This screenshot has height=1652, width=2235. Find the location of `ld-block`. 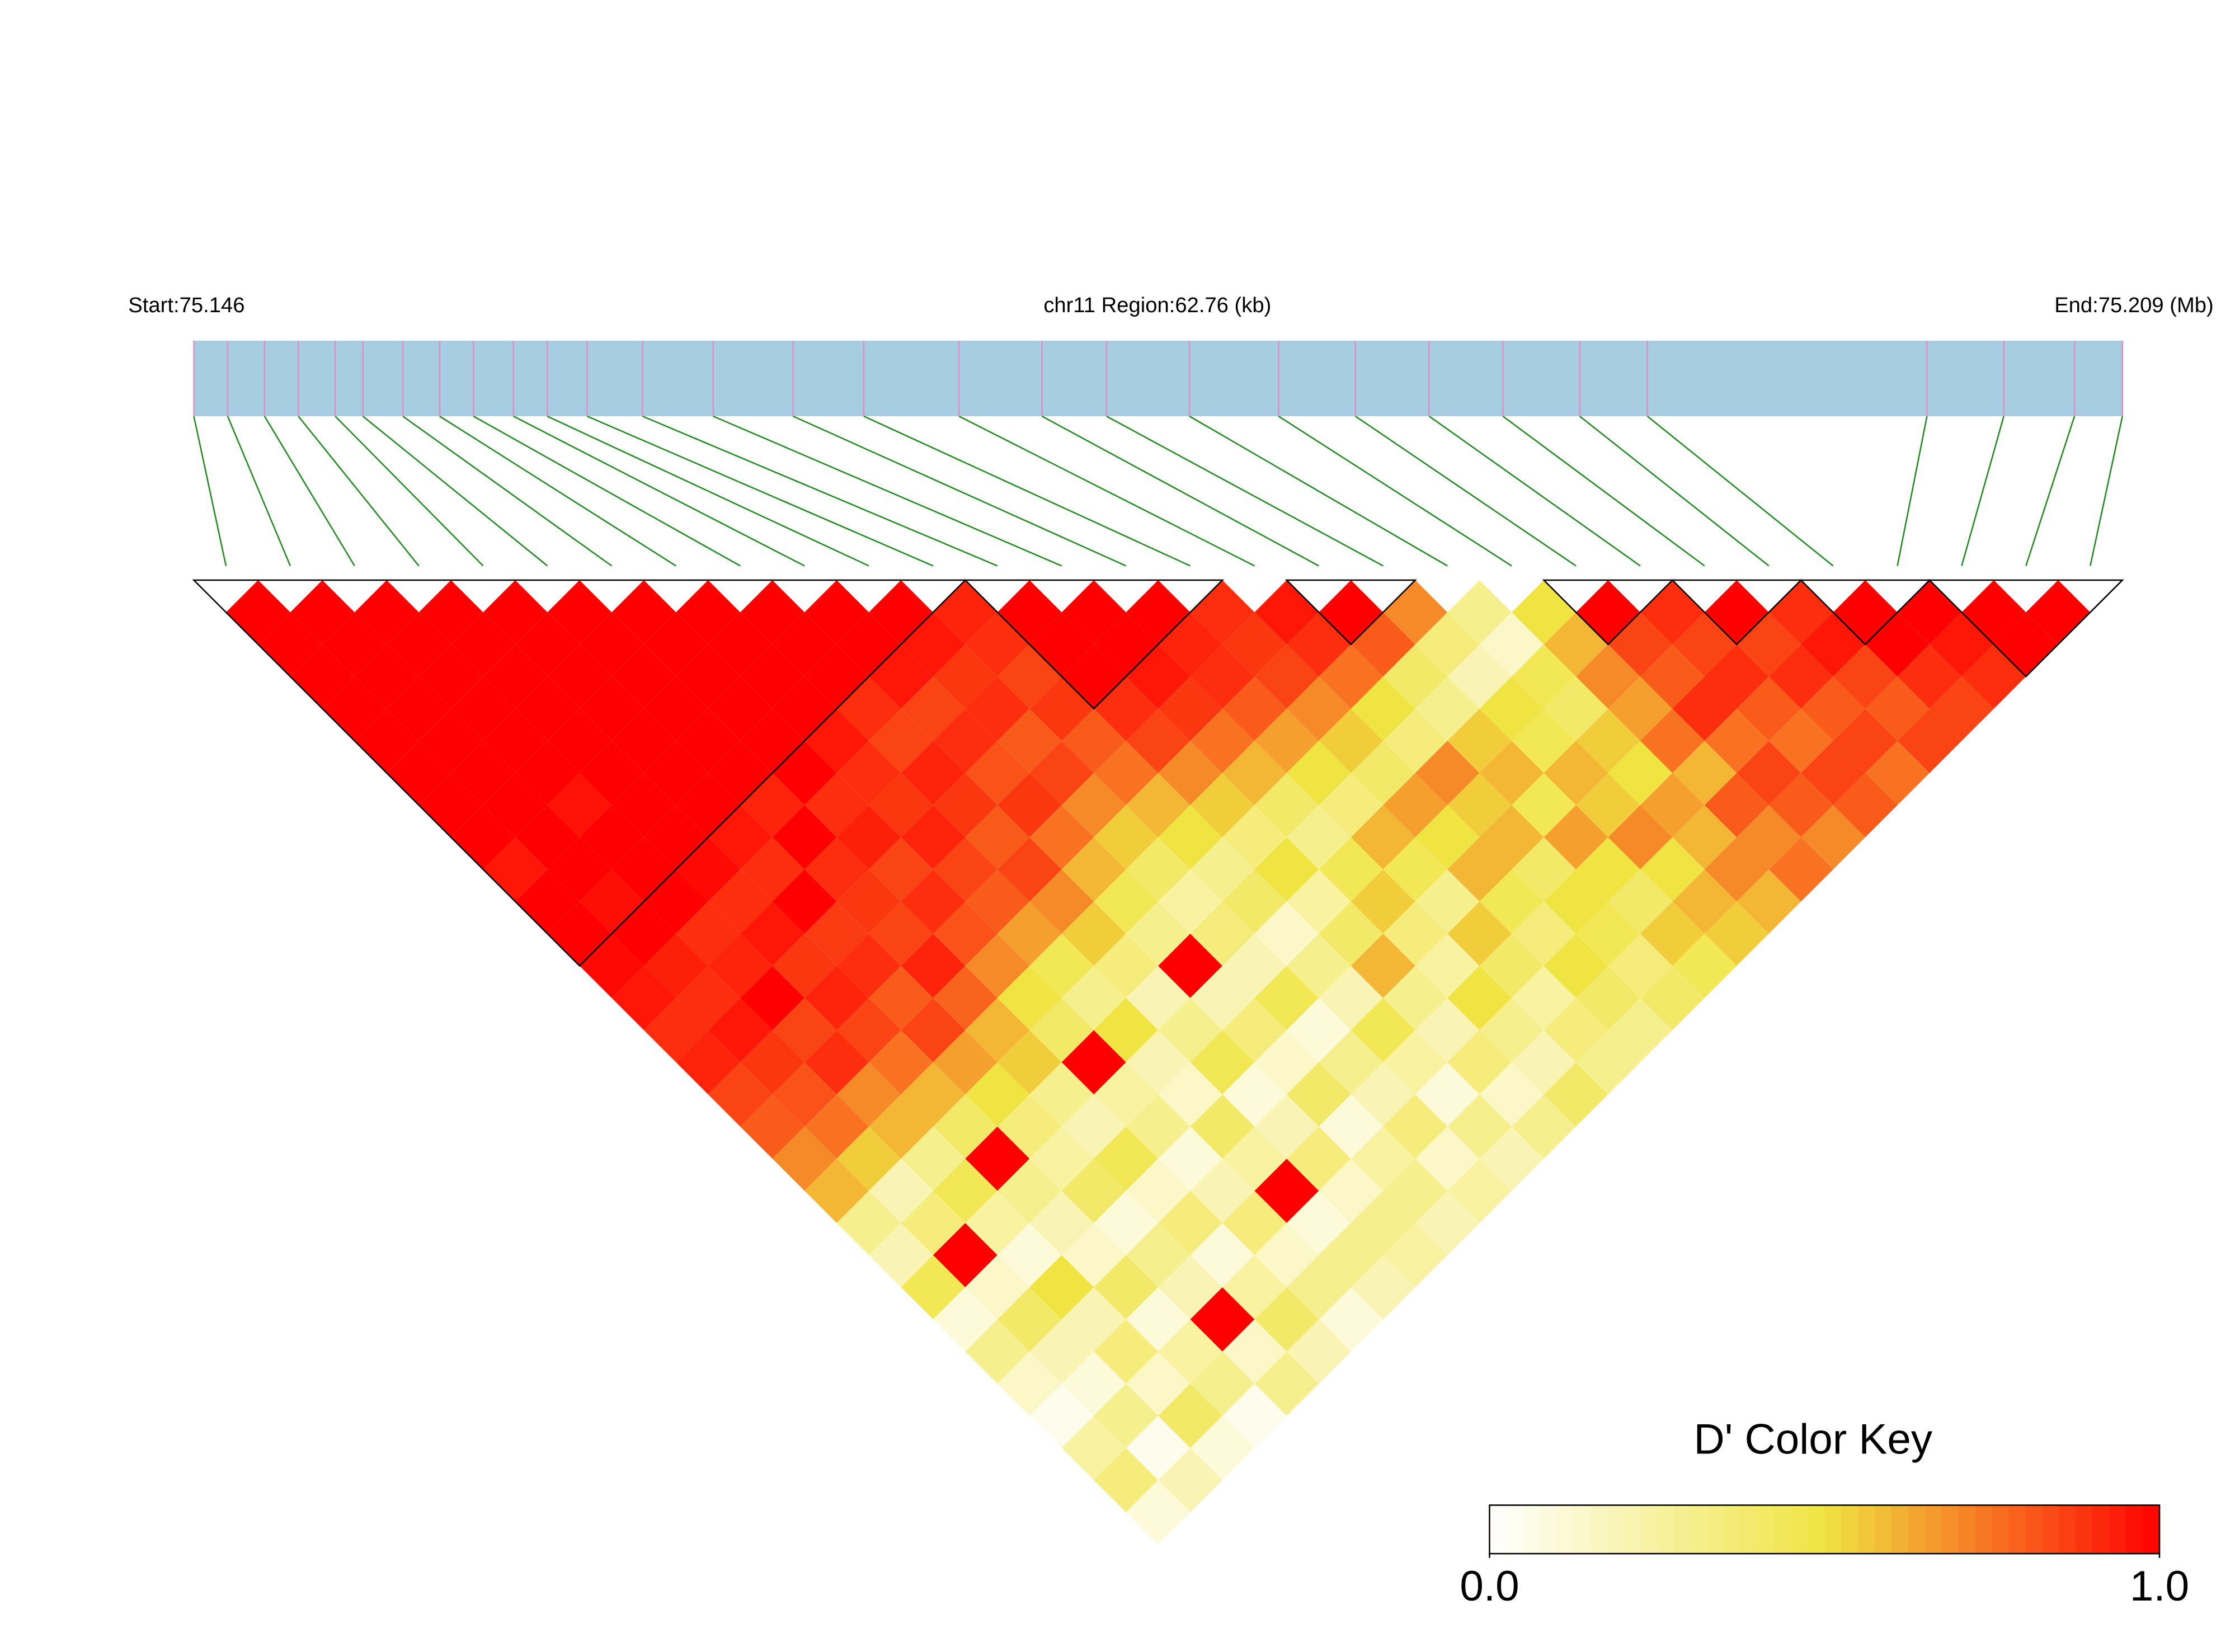

ld-block is located at coordinates (2026, 629).